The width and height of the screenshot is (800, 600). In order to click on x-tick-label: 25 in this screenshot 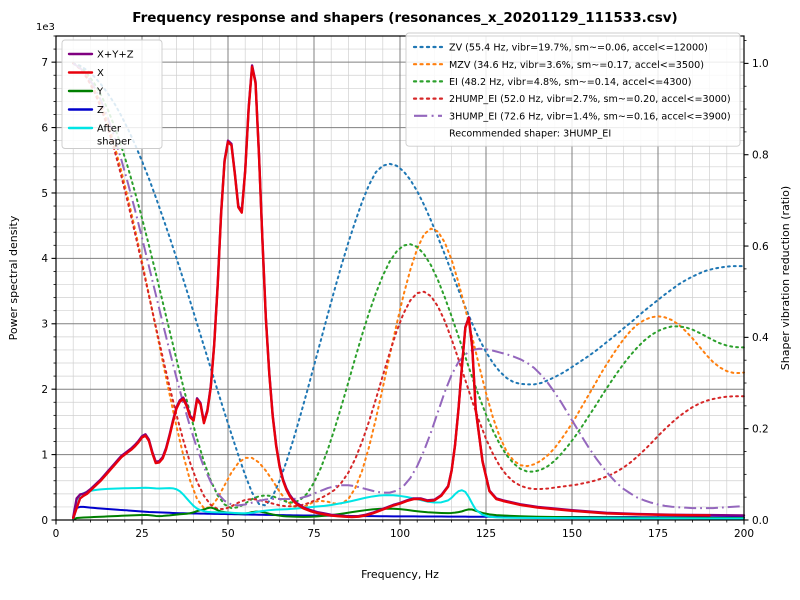, I will do `click(141, 534)`.